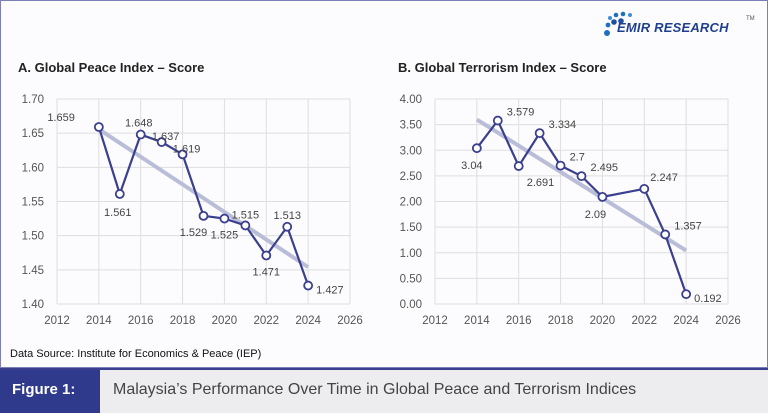  Describe the element at coordinates (411, 151) in the screenshot. I see `y-tick-label: 3.00` at that location.